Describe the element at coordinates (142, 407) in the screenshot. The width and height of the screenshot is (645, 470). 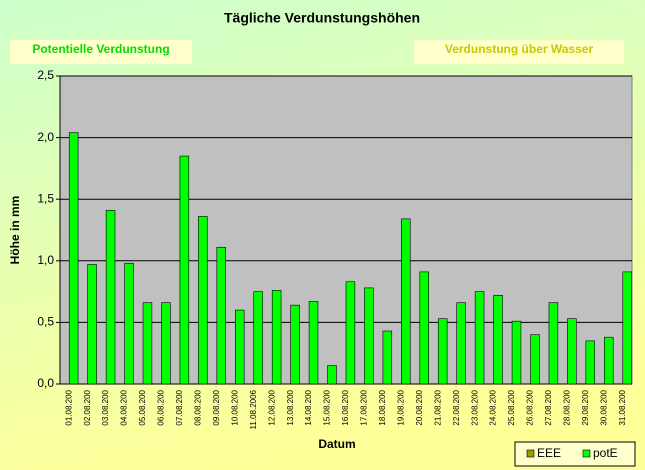
I see `x-tick-label: 05.08.200` at that location.